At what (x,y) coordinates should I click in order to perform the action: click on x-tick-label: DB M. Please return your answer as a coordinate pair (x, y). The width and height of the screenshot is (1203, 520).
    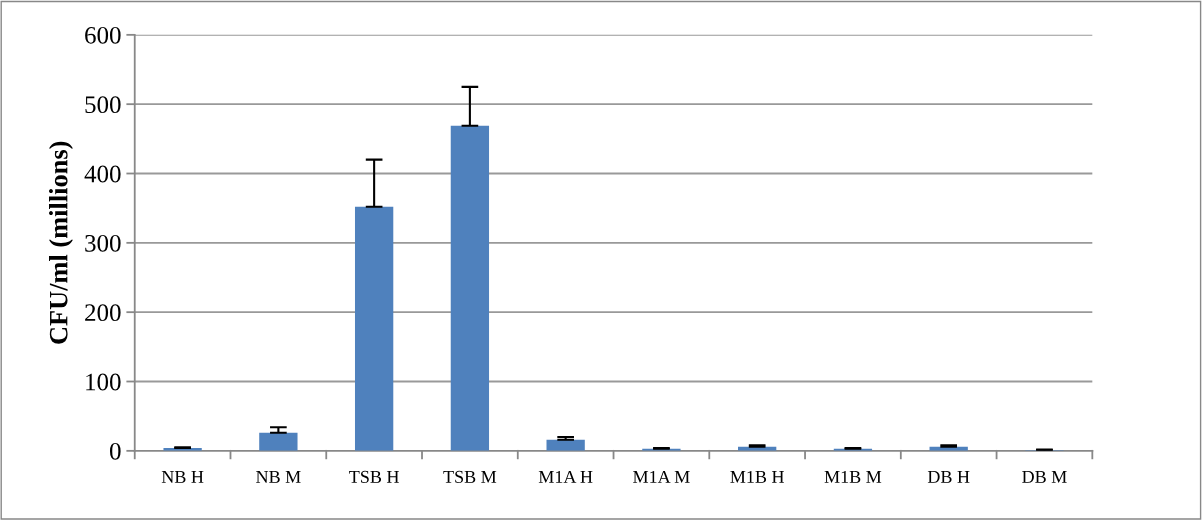
    Looking at the image, I should click on (1044, 476).